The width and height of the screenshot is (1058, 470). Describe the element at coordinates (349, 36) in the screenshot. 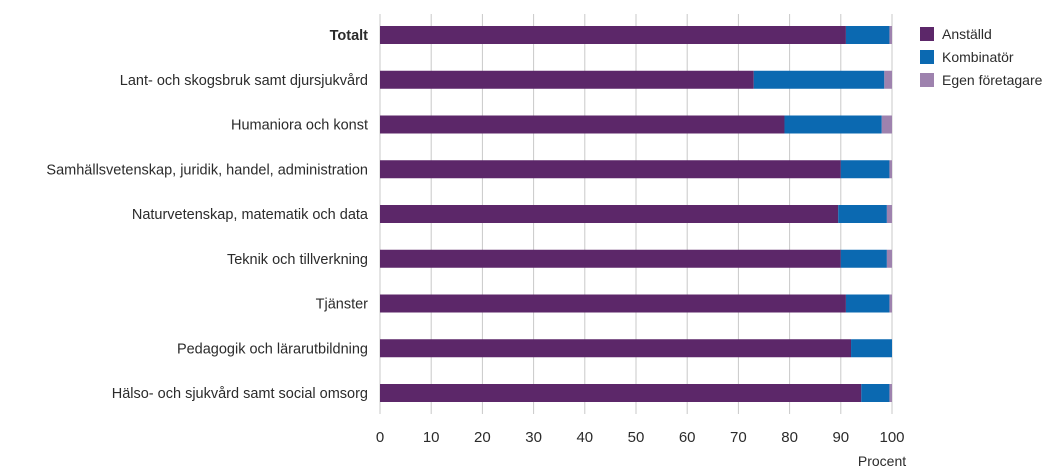

I see `category-label: Totalt` at that location.